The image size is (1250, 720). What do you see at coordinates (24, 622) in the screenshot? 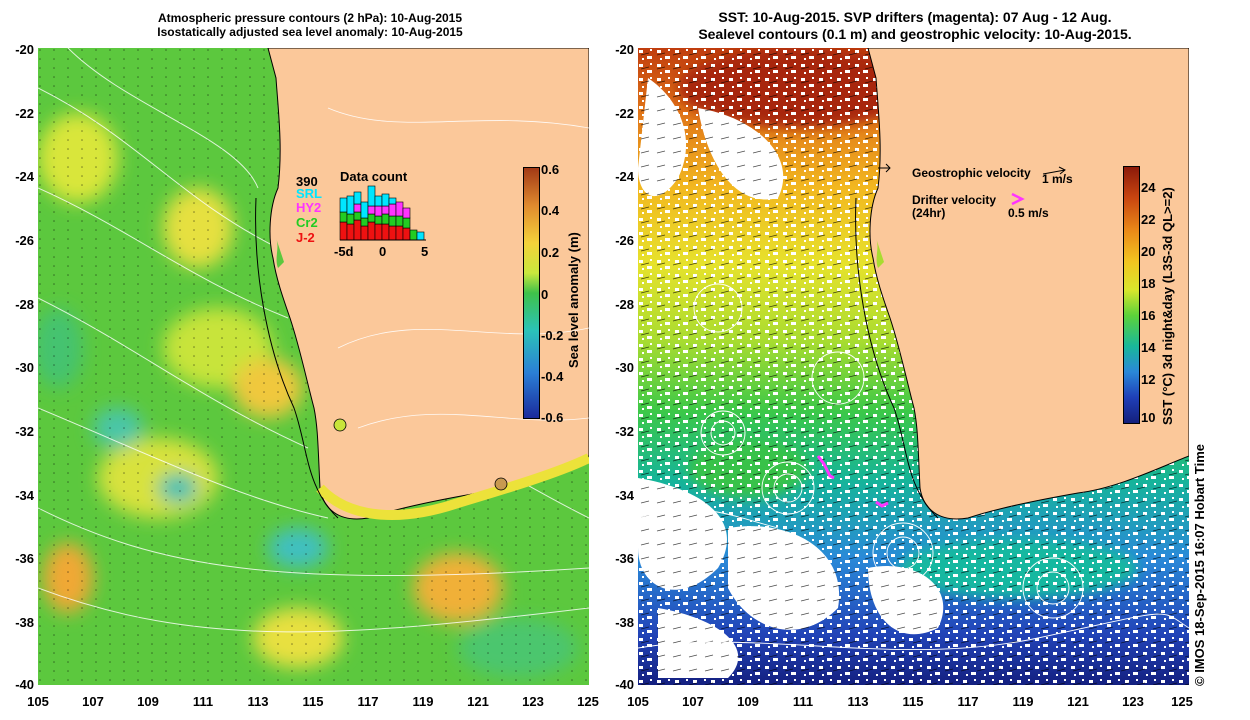
I see `left-ytick-38: -38` at bounding box center [24, 622].